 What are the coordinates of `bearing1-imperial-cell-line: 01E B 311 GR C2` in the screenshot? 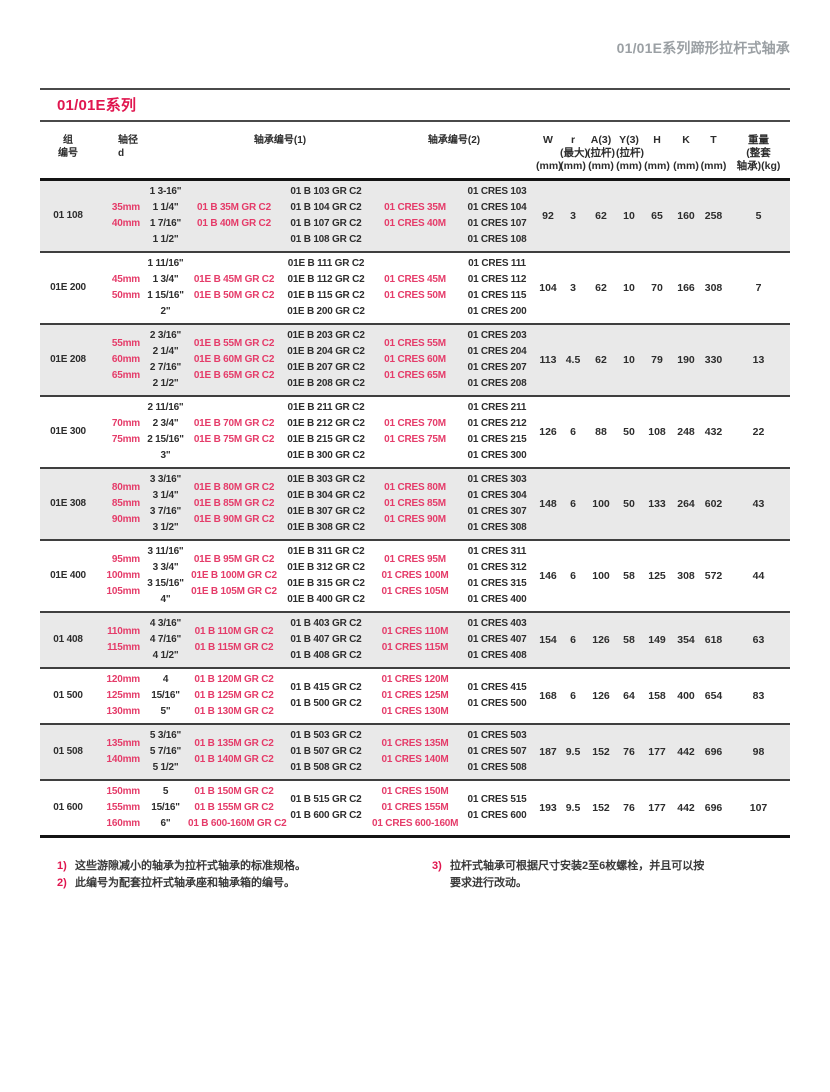 It's located at (326, 551).